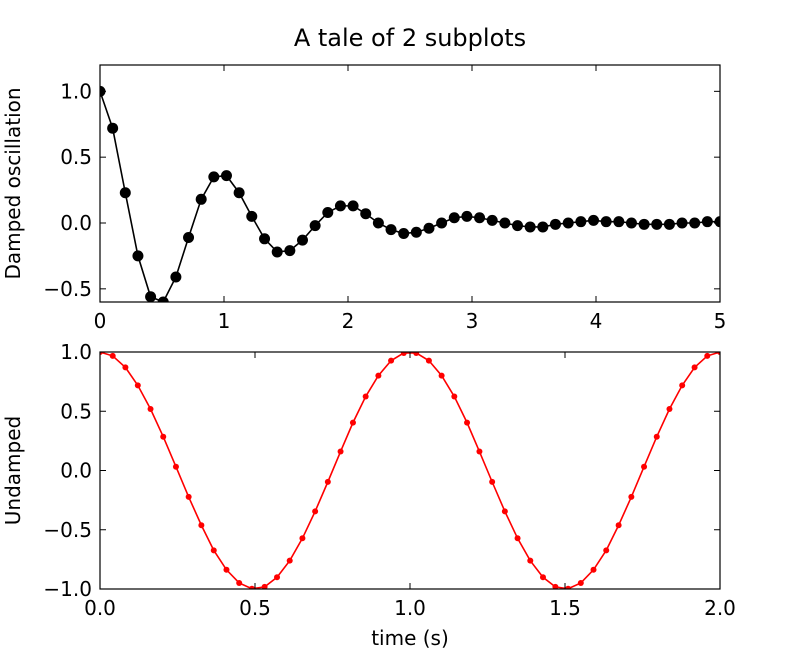  Describe the element at coordinates (76, 157) in the screenshot. I see `y-tick-label: 0.5` at that location.